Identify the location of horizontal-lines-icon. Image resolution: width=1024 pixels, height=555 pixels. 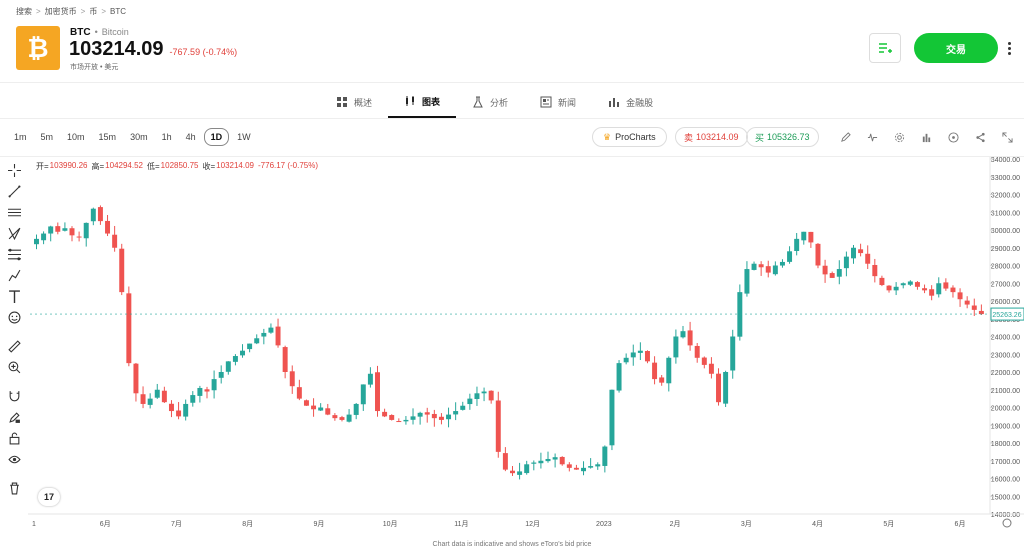
(14, 212).